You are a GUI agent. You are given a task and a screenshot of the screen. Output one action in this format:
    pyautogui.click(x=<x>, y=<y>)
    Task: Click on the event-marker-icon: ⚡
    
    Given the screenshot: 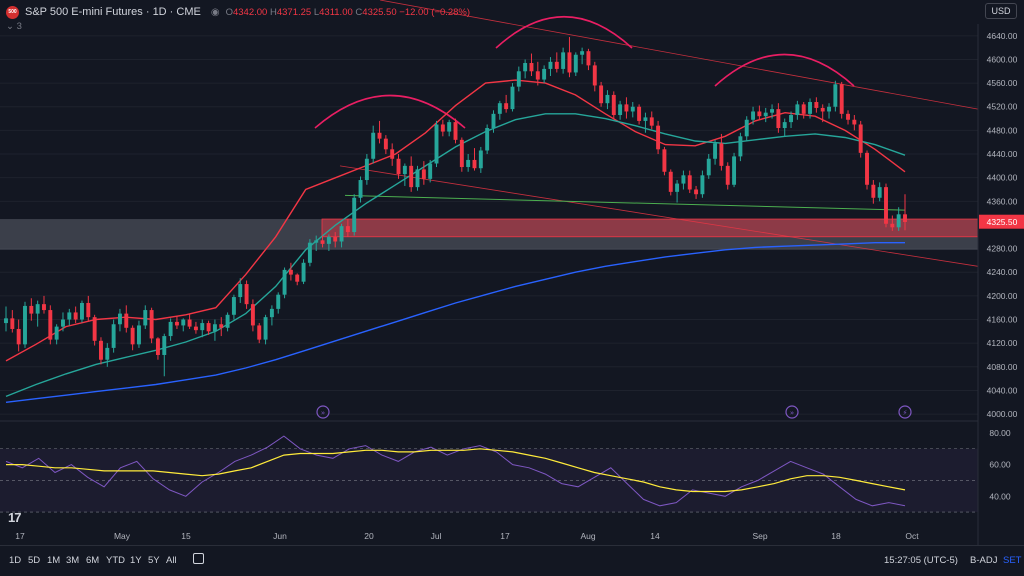 What is the action you would take?
    pyautogui.click(x=905, y=412)
    